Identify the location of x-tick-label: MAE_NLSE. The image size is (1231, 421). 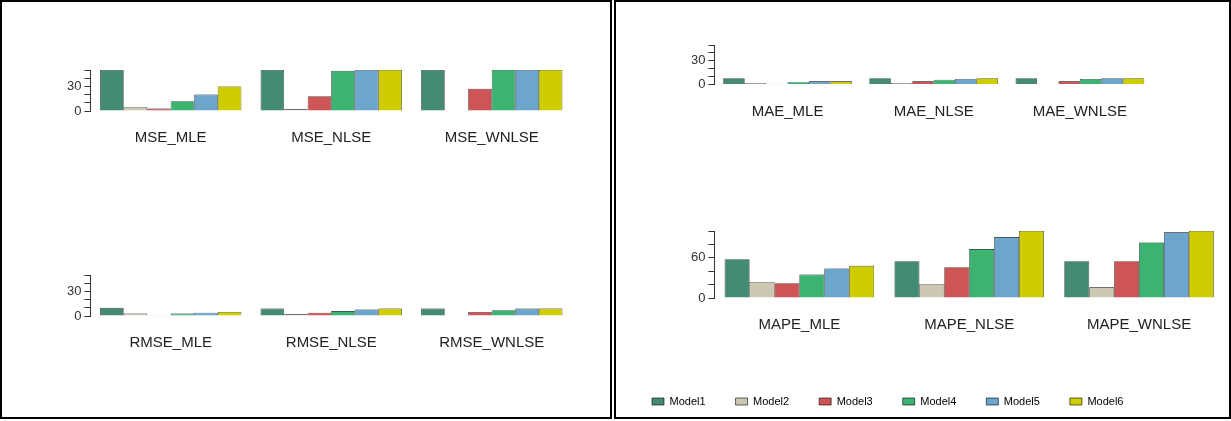
(933, 110).